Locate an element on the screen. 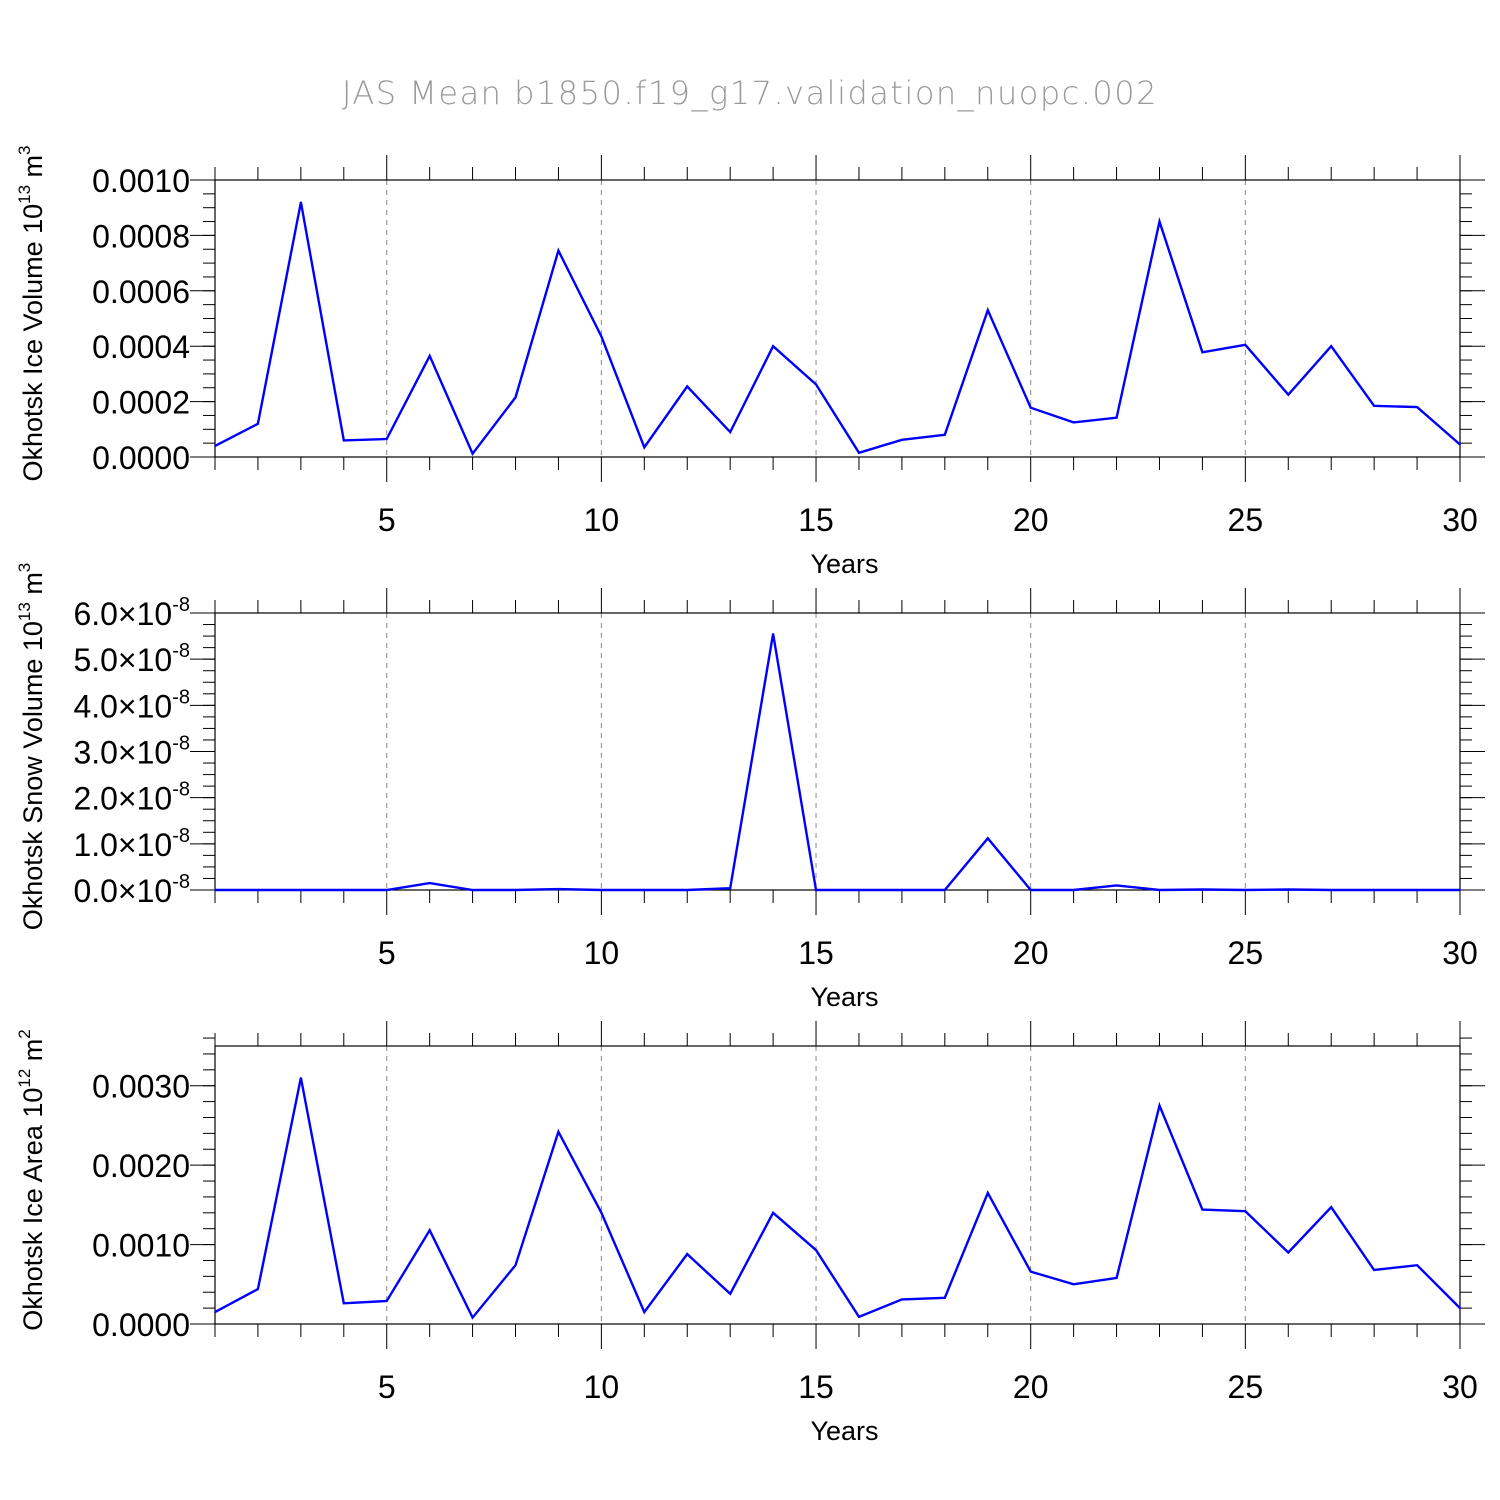 The width and height of the screenshot is (1500, 1500). y-label-unit-exponent: 2 is located at coordinates (24, 1033).